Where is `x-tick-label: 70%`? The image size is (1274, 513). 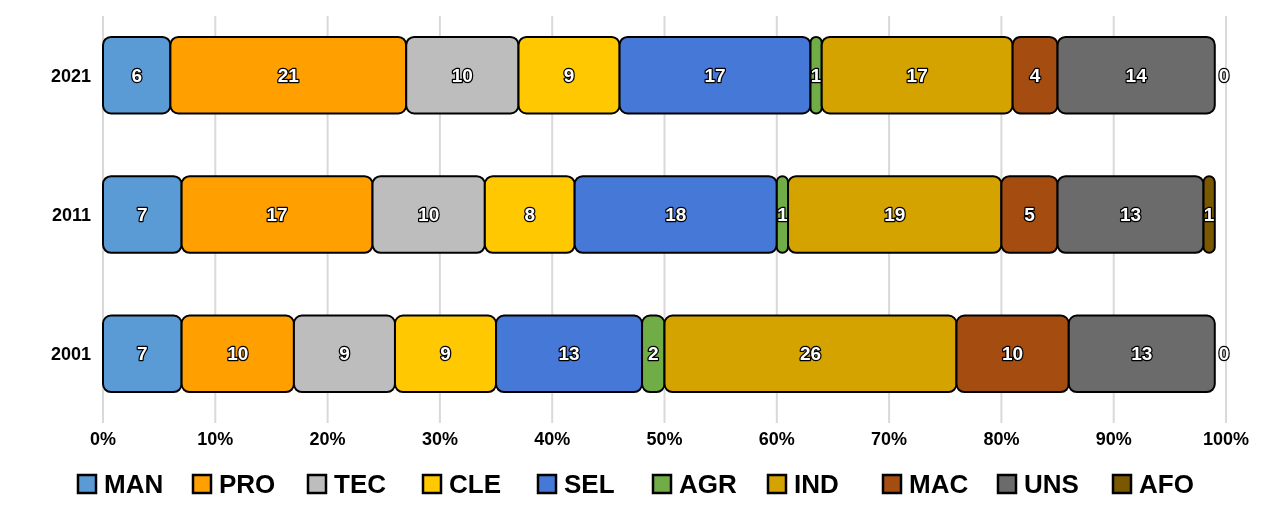
x-tick-label: 70% is located at coordinates (889, 439).